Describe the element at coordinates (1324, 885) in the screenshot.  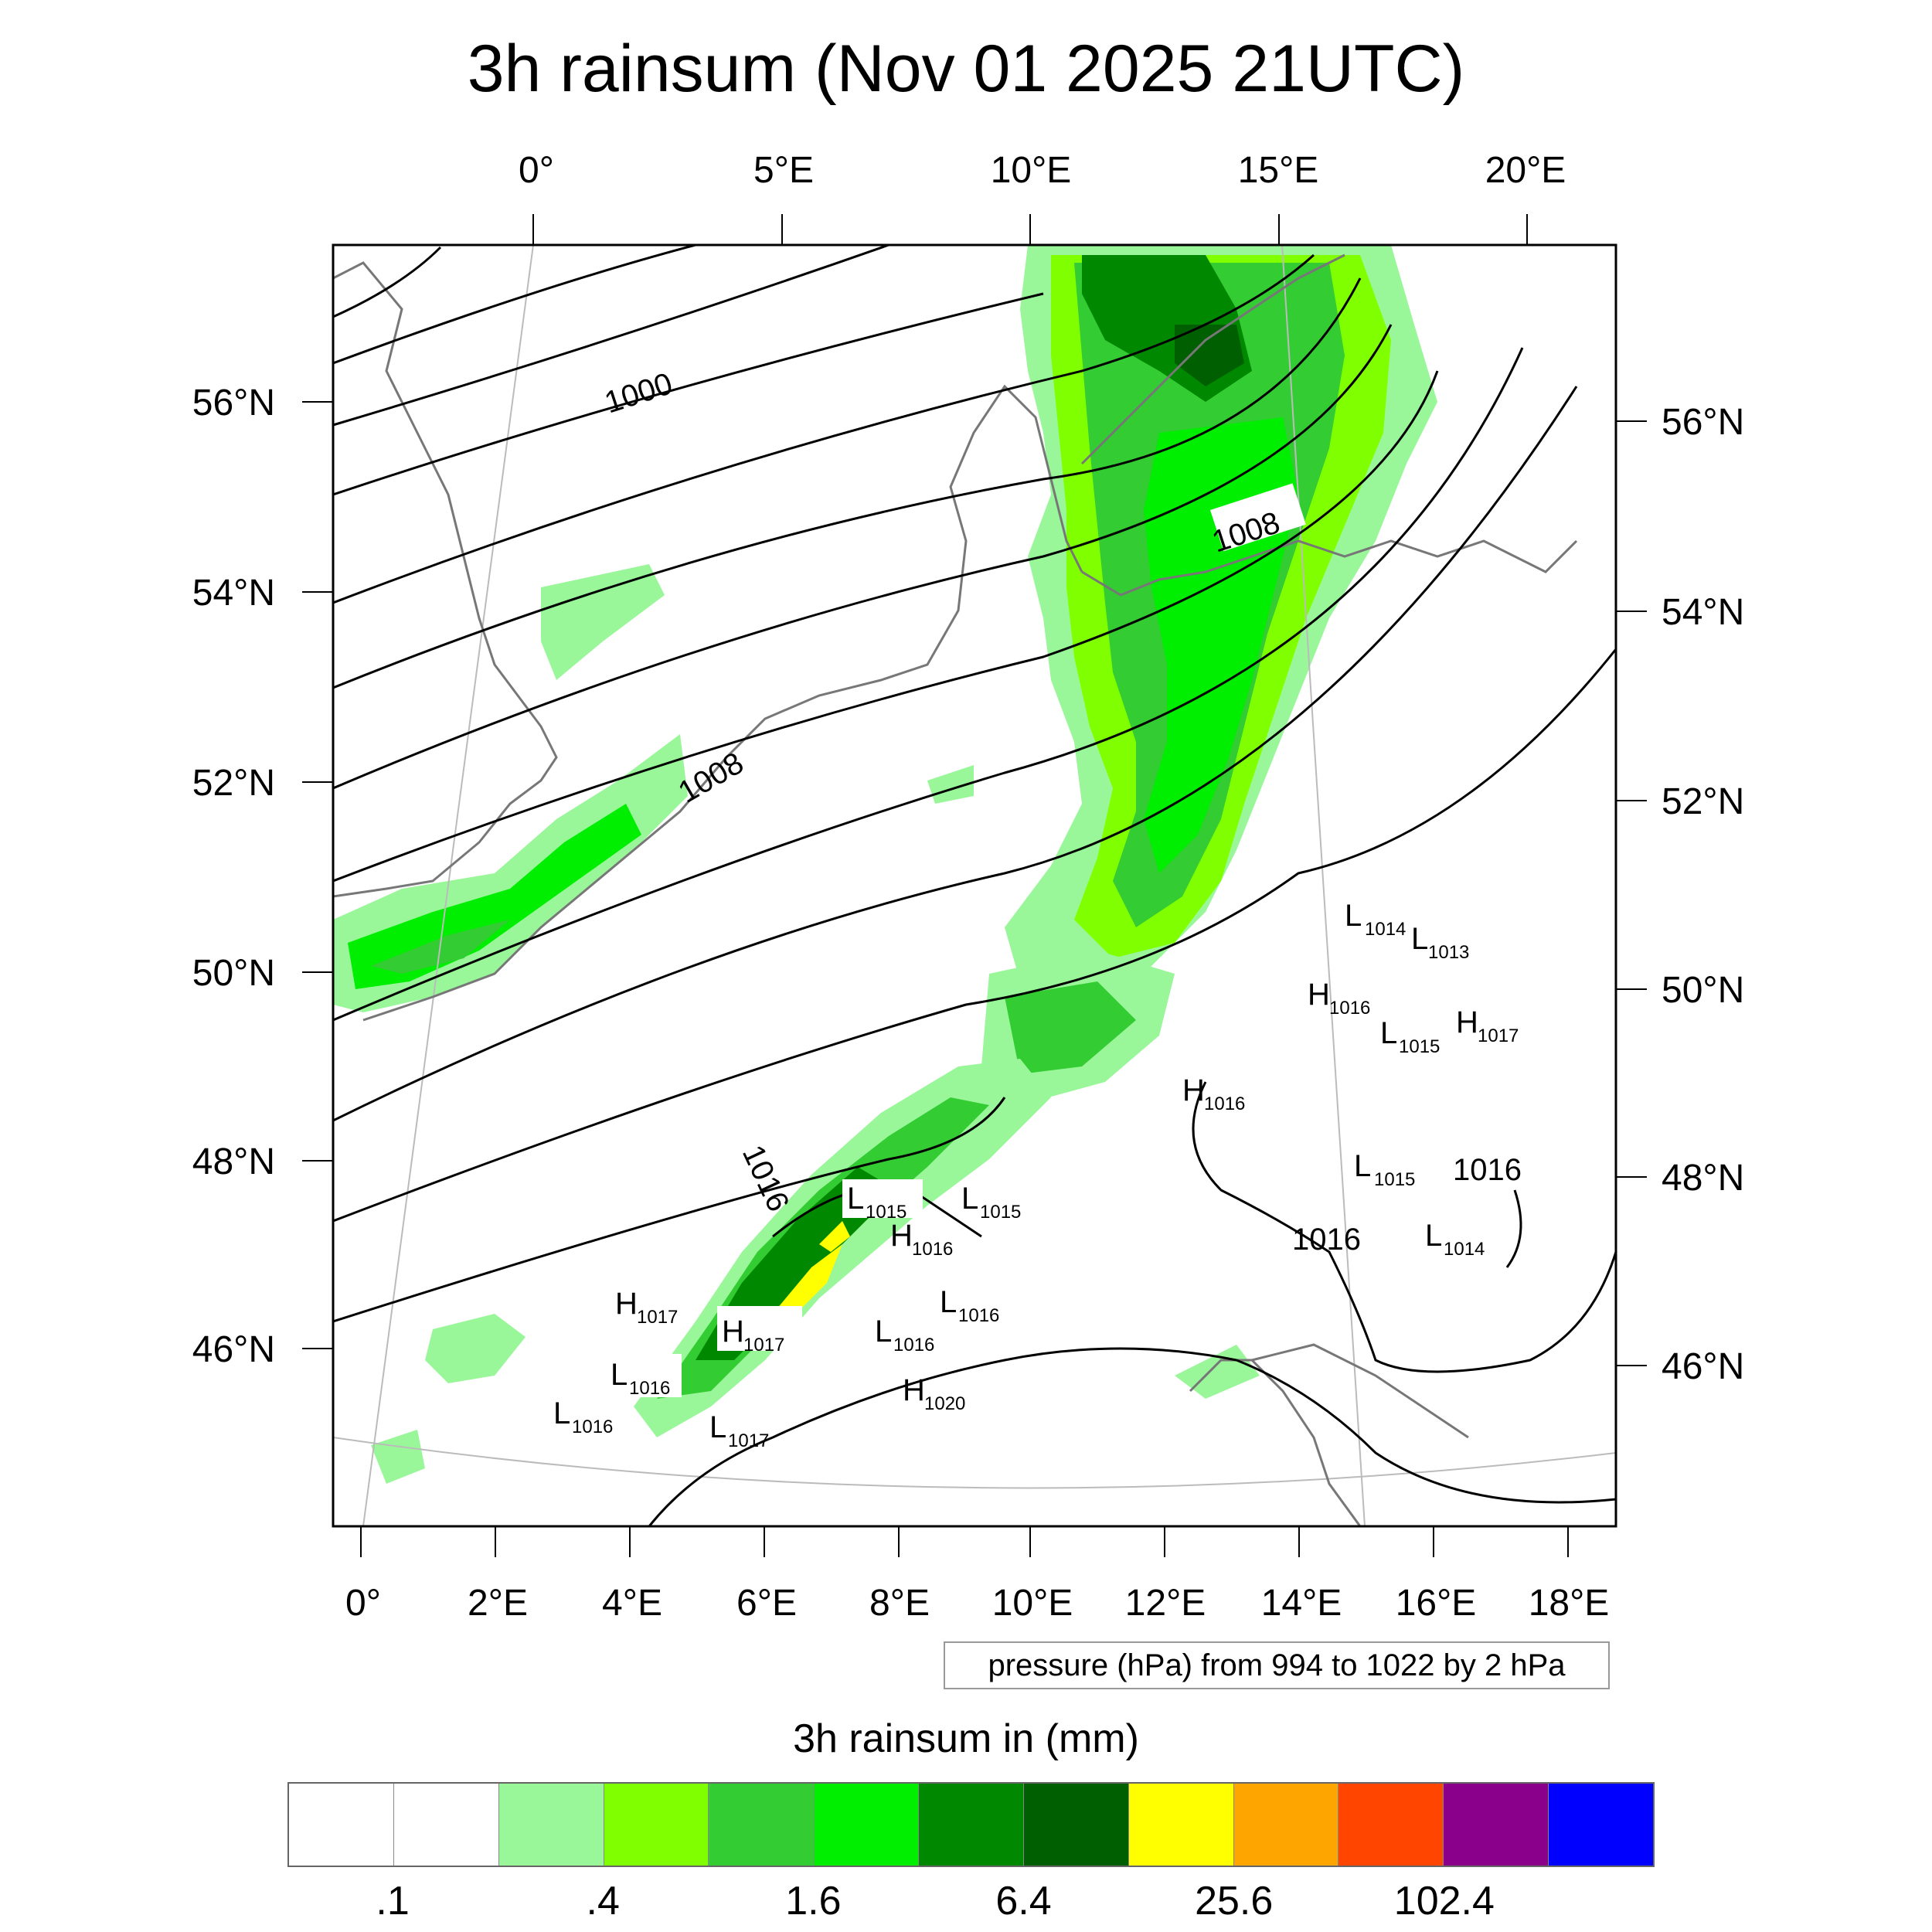
I see `meridian-15e` at that location.